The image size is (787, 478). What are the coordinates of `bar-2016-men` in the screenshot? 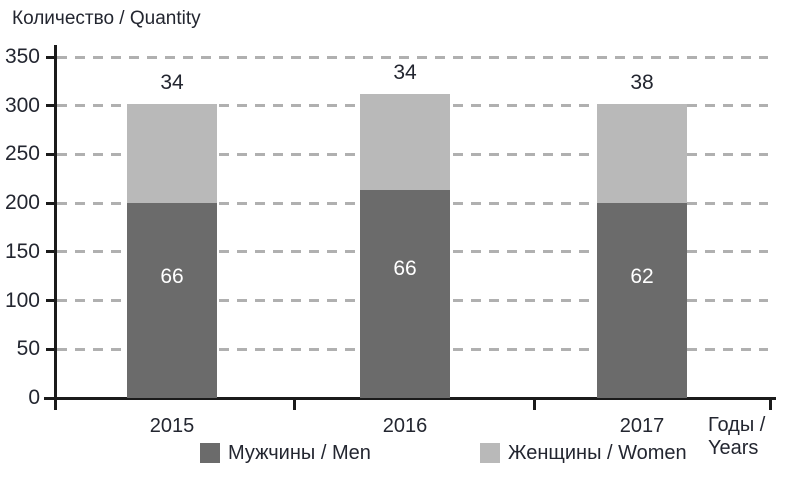 It's located at (405, 294).